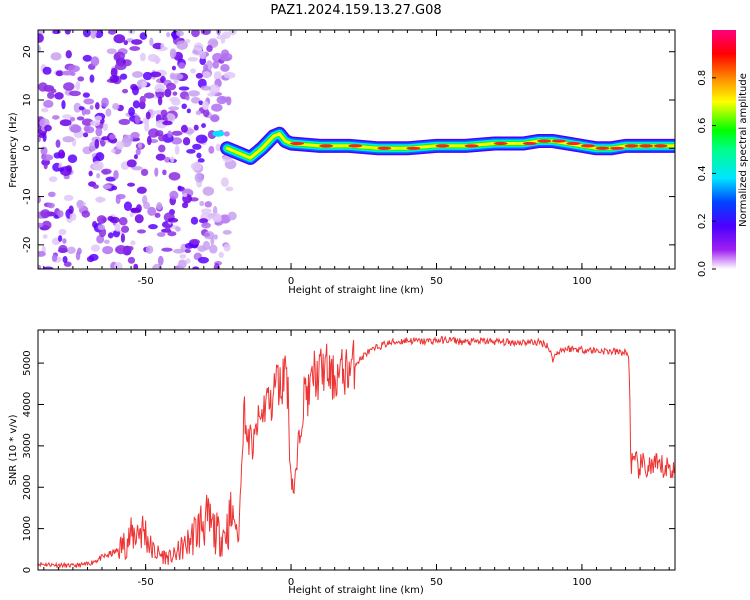 The height and width of the screenshot is (600, 750). I want to click on colorbar-tick-label: 0.0, so click(702, 269).